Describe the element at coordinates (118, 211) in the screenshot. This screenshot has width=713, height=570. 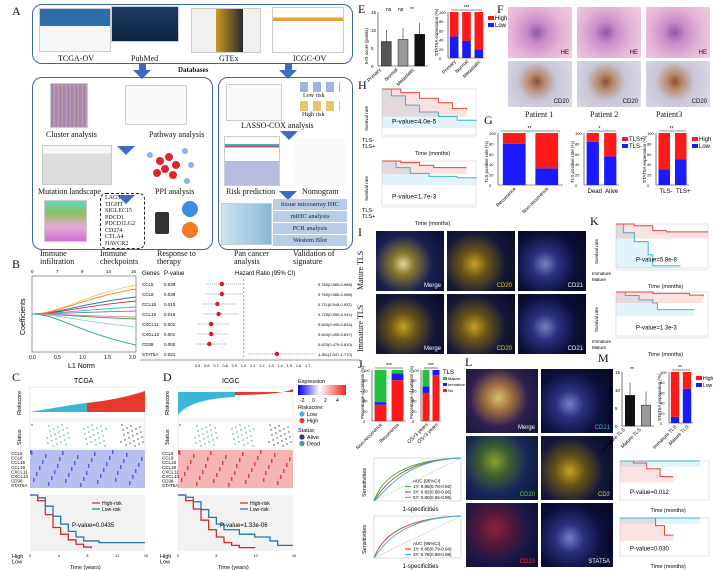
I see `checkpoint-gene: SIGLEC15` at that location.